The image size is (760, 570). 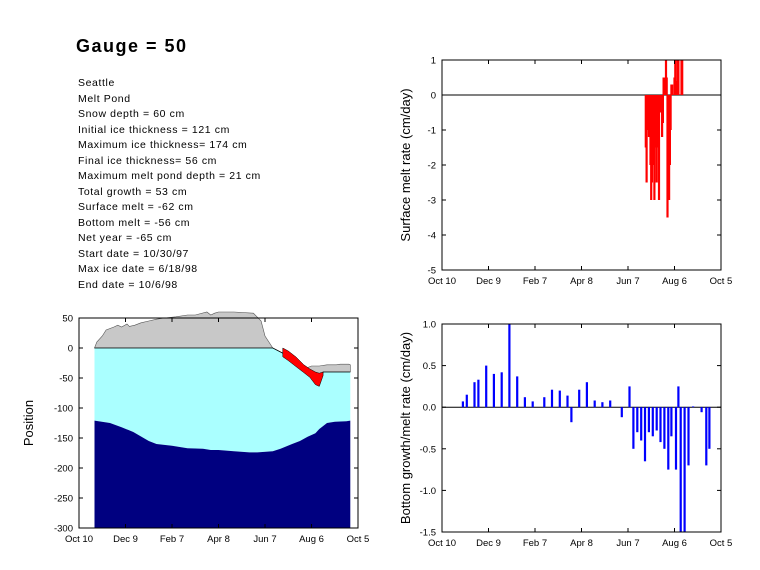 I want to click on plot-frame, so click(x=581, y=428).